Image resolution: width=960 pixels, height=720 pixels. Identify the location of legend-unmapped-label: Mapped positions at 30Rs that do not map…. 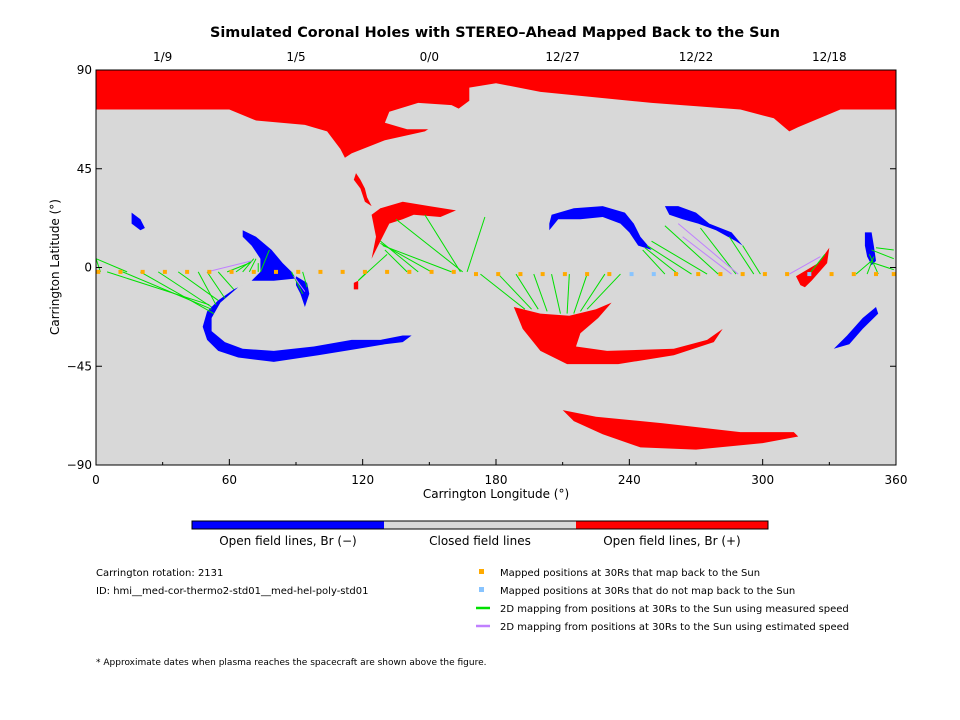
(647, 591).